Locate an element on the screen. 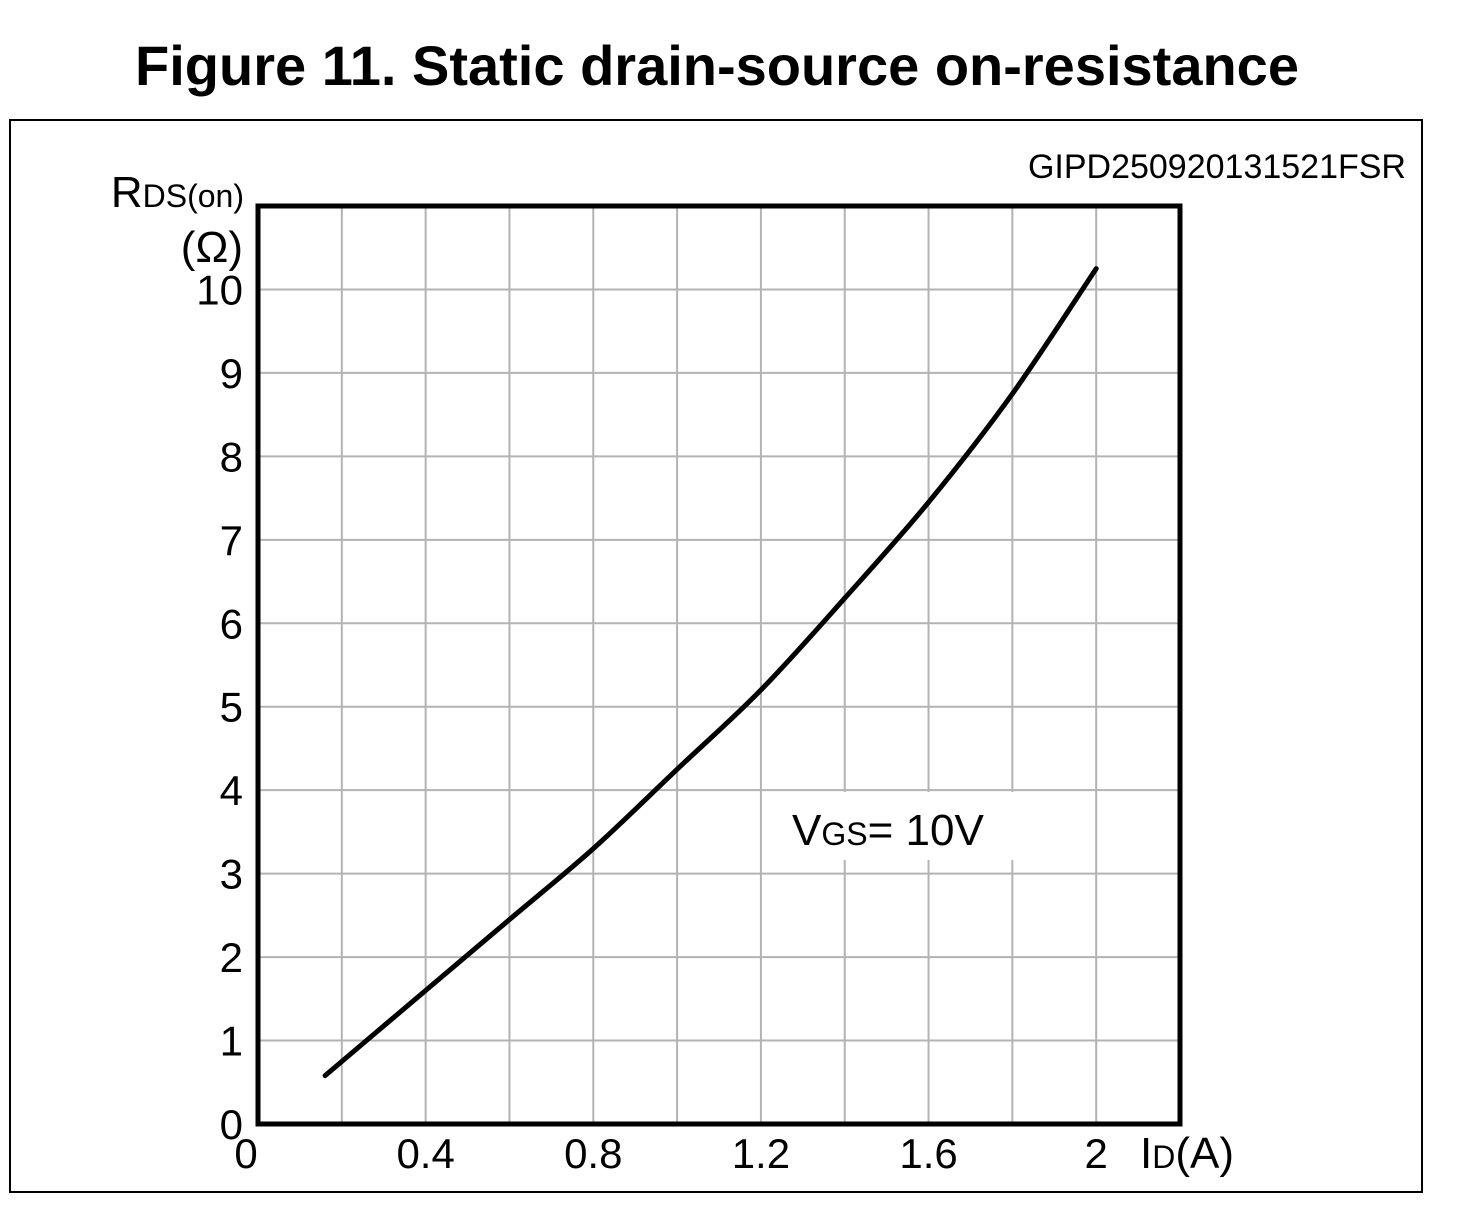  y-tick-label: 6 is located at coordinates (231, 623).